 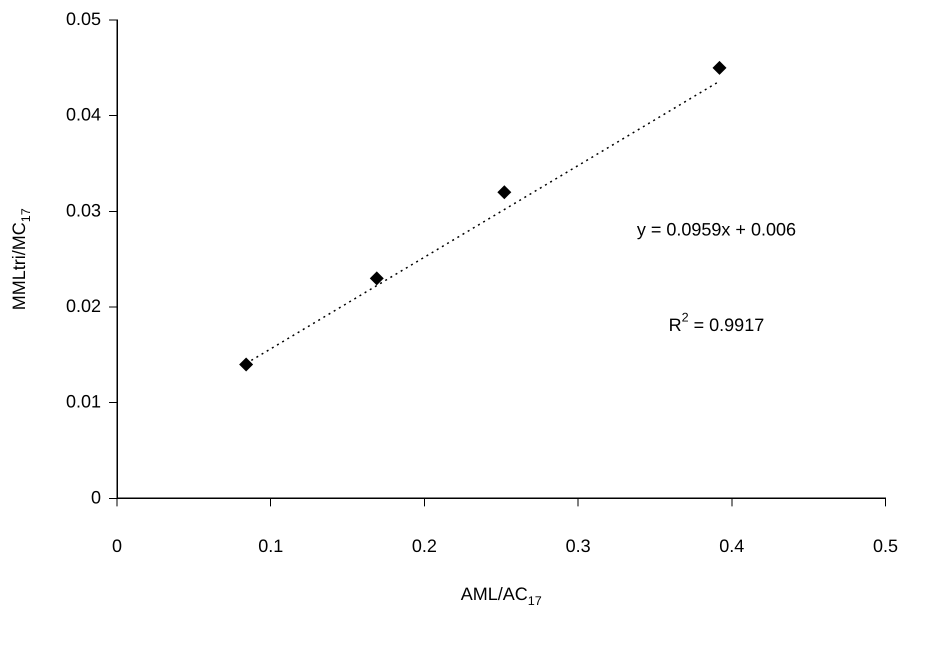 What do you see at coordinates (731, 546) in the screenshot?
I see `x-tick-label: 0.4` at bounding box center [731, 546].